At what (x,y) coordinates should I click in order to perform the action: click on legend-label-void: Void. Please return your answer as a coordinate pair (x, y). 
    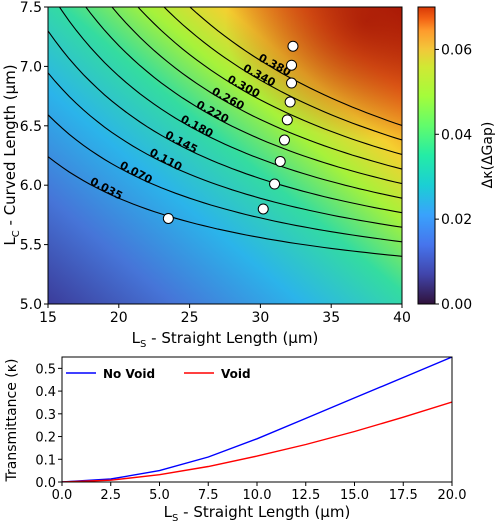
    Looking at the image, I should click on (236, 374).